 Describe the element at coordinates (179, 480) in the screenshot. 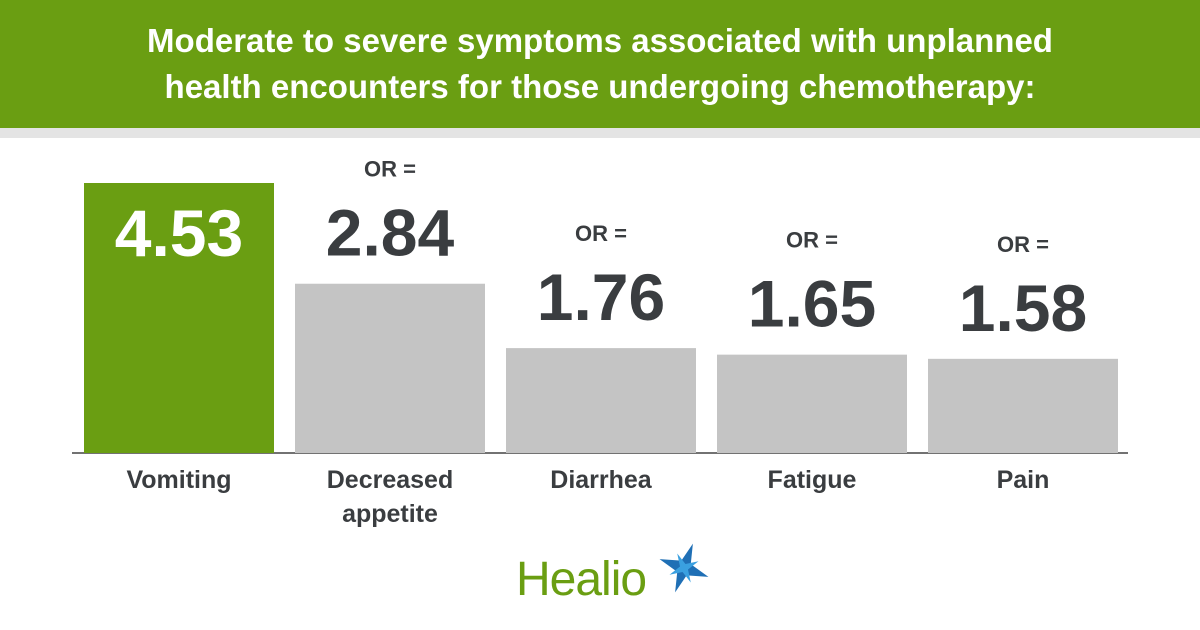

I see `category-label: Vomiting` at that location.